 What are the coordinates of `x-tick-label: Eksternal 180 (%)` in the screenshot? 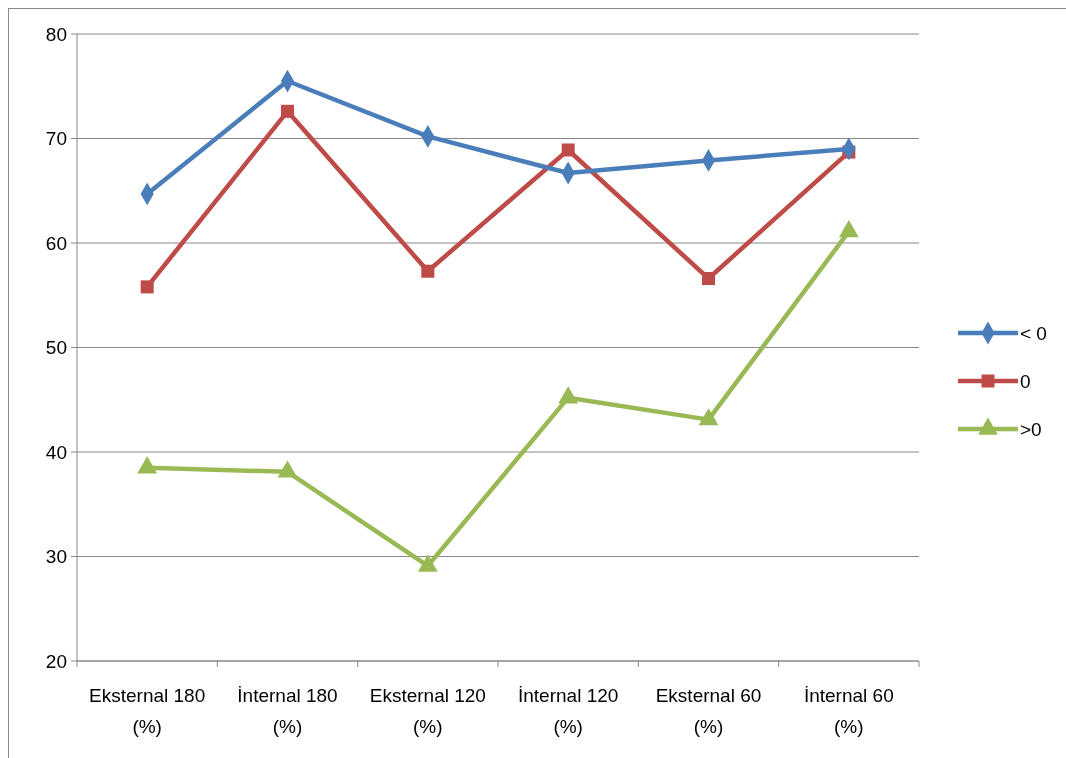 It's located at (147, 711).